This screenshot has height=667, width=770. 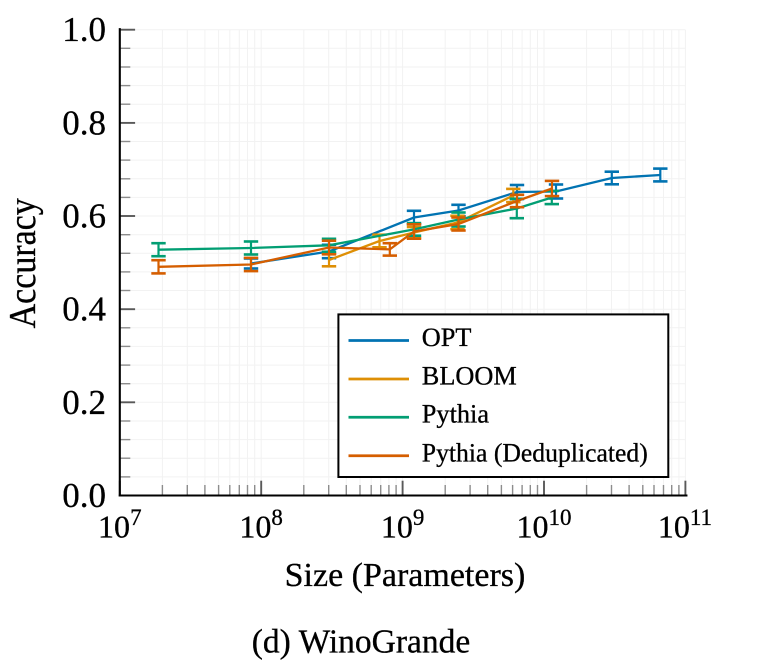 What do you see at coordinates (361, 642) in the screenshot?
I see `svg-text: (d) WinoGrande` at bounding box center [361, 642].